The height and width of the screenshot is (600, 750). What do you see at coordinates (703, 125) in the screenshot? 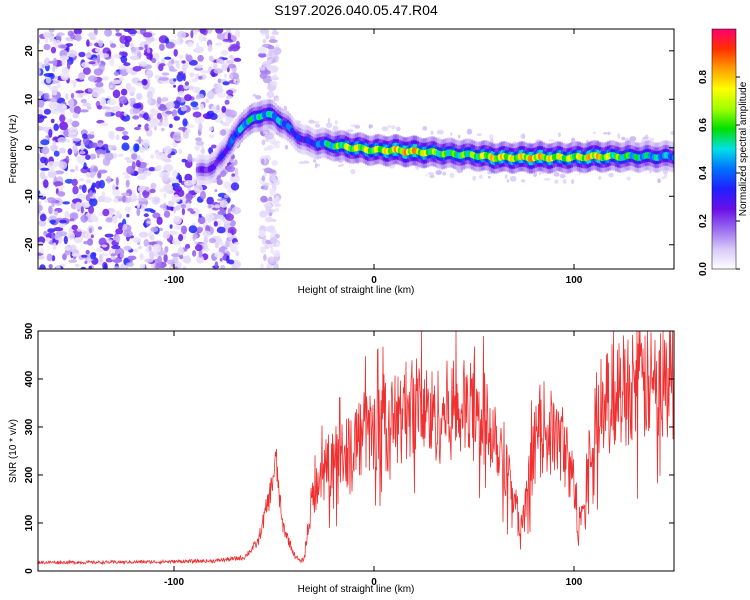
I see `colorbar-tick-label: 0.6` at bounding box center [703, 125].